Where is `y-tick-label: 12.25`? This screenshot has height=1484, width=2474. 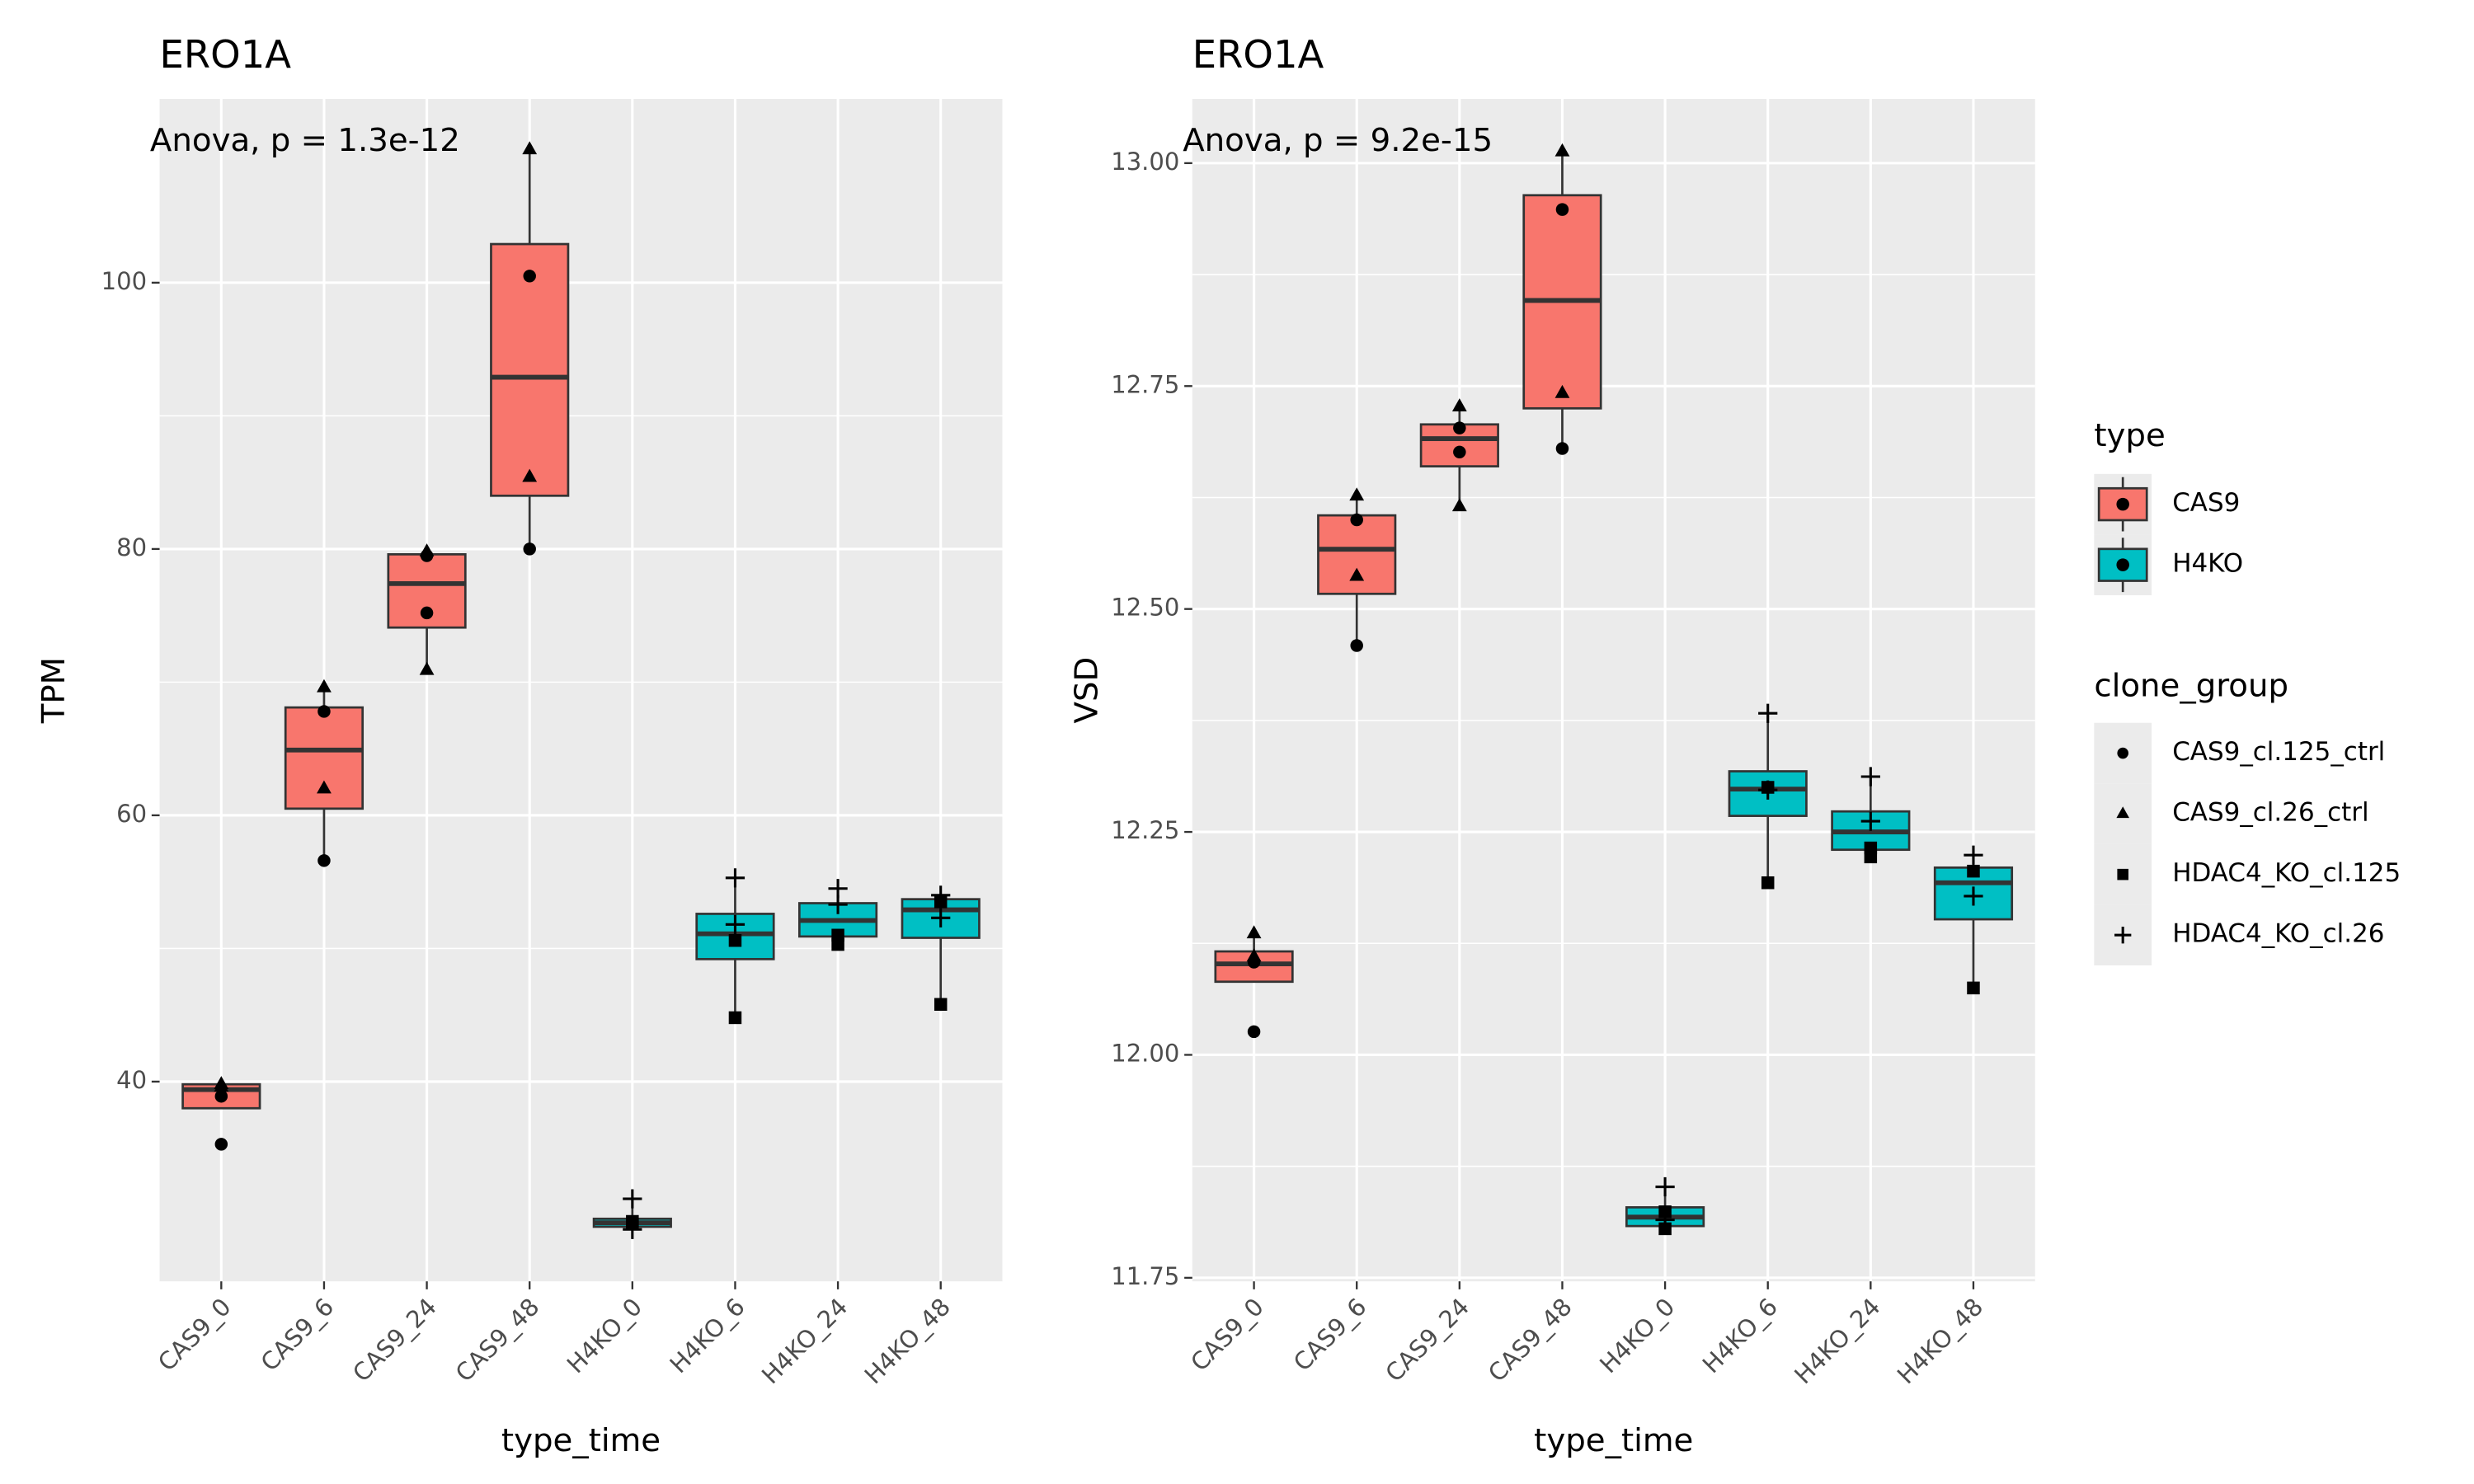 y-tick-label: 12.25 is located at coordinates (1145, 830).